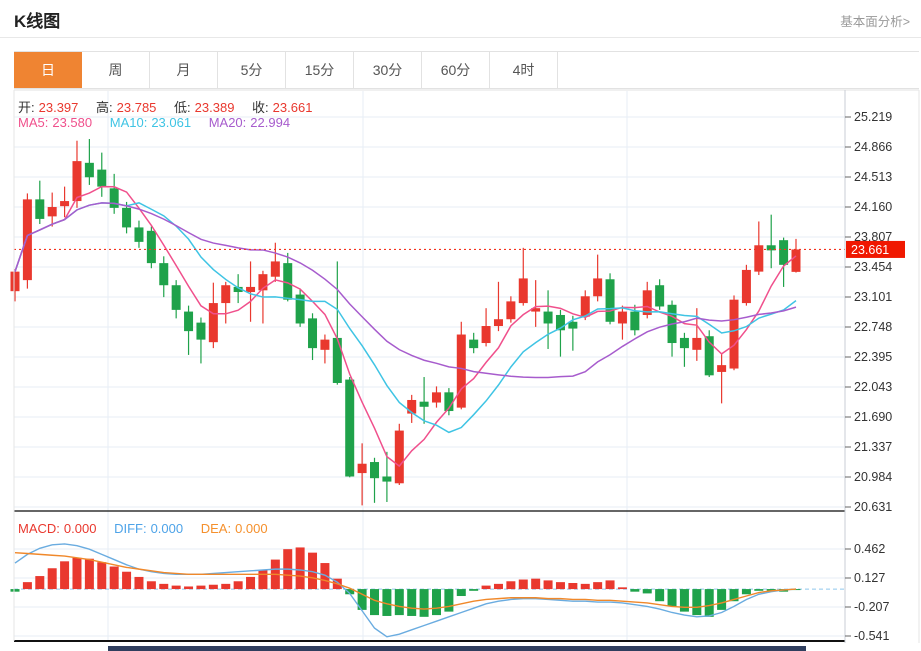  Describe the element at coordinates (875, 22) in the screenshot. I see `fundamental-analysis-link: 基本面分析>` at that location.